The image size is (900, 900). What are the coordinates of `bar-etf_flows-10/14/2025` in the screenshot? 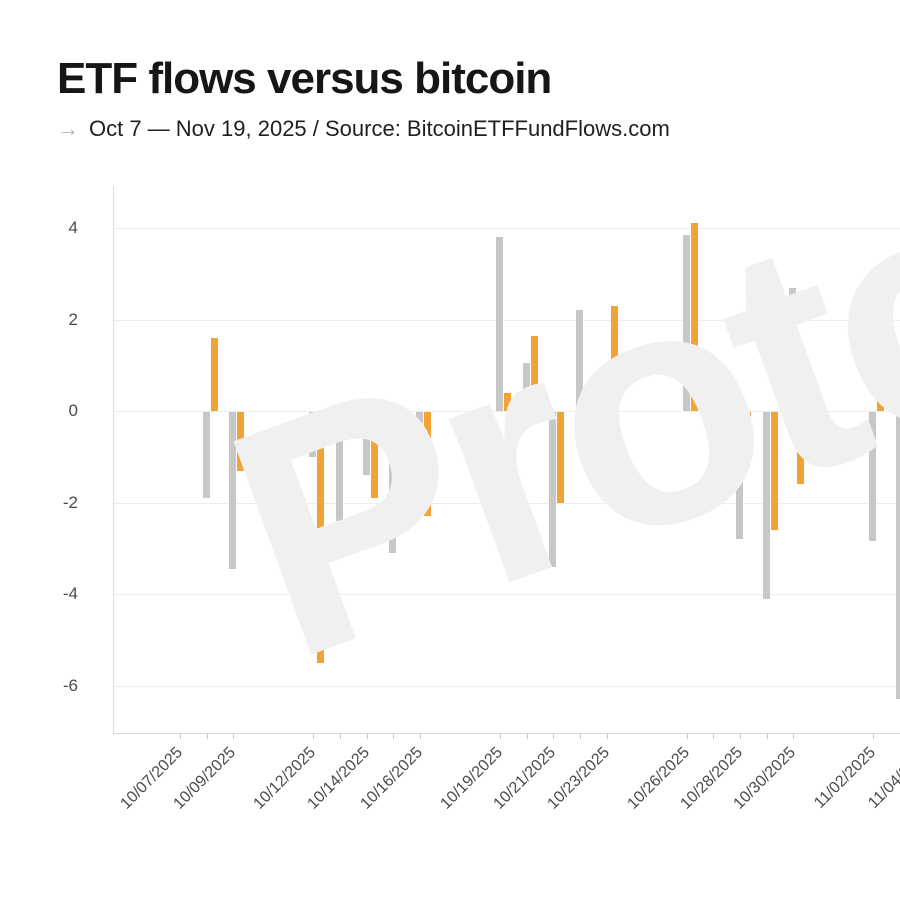 It's located at (374, 455).